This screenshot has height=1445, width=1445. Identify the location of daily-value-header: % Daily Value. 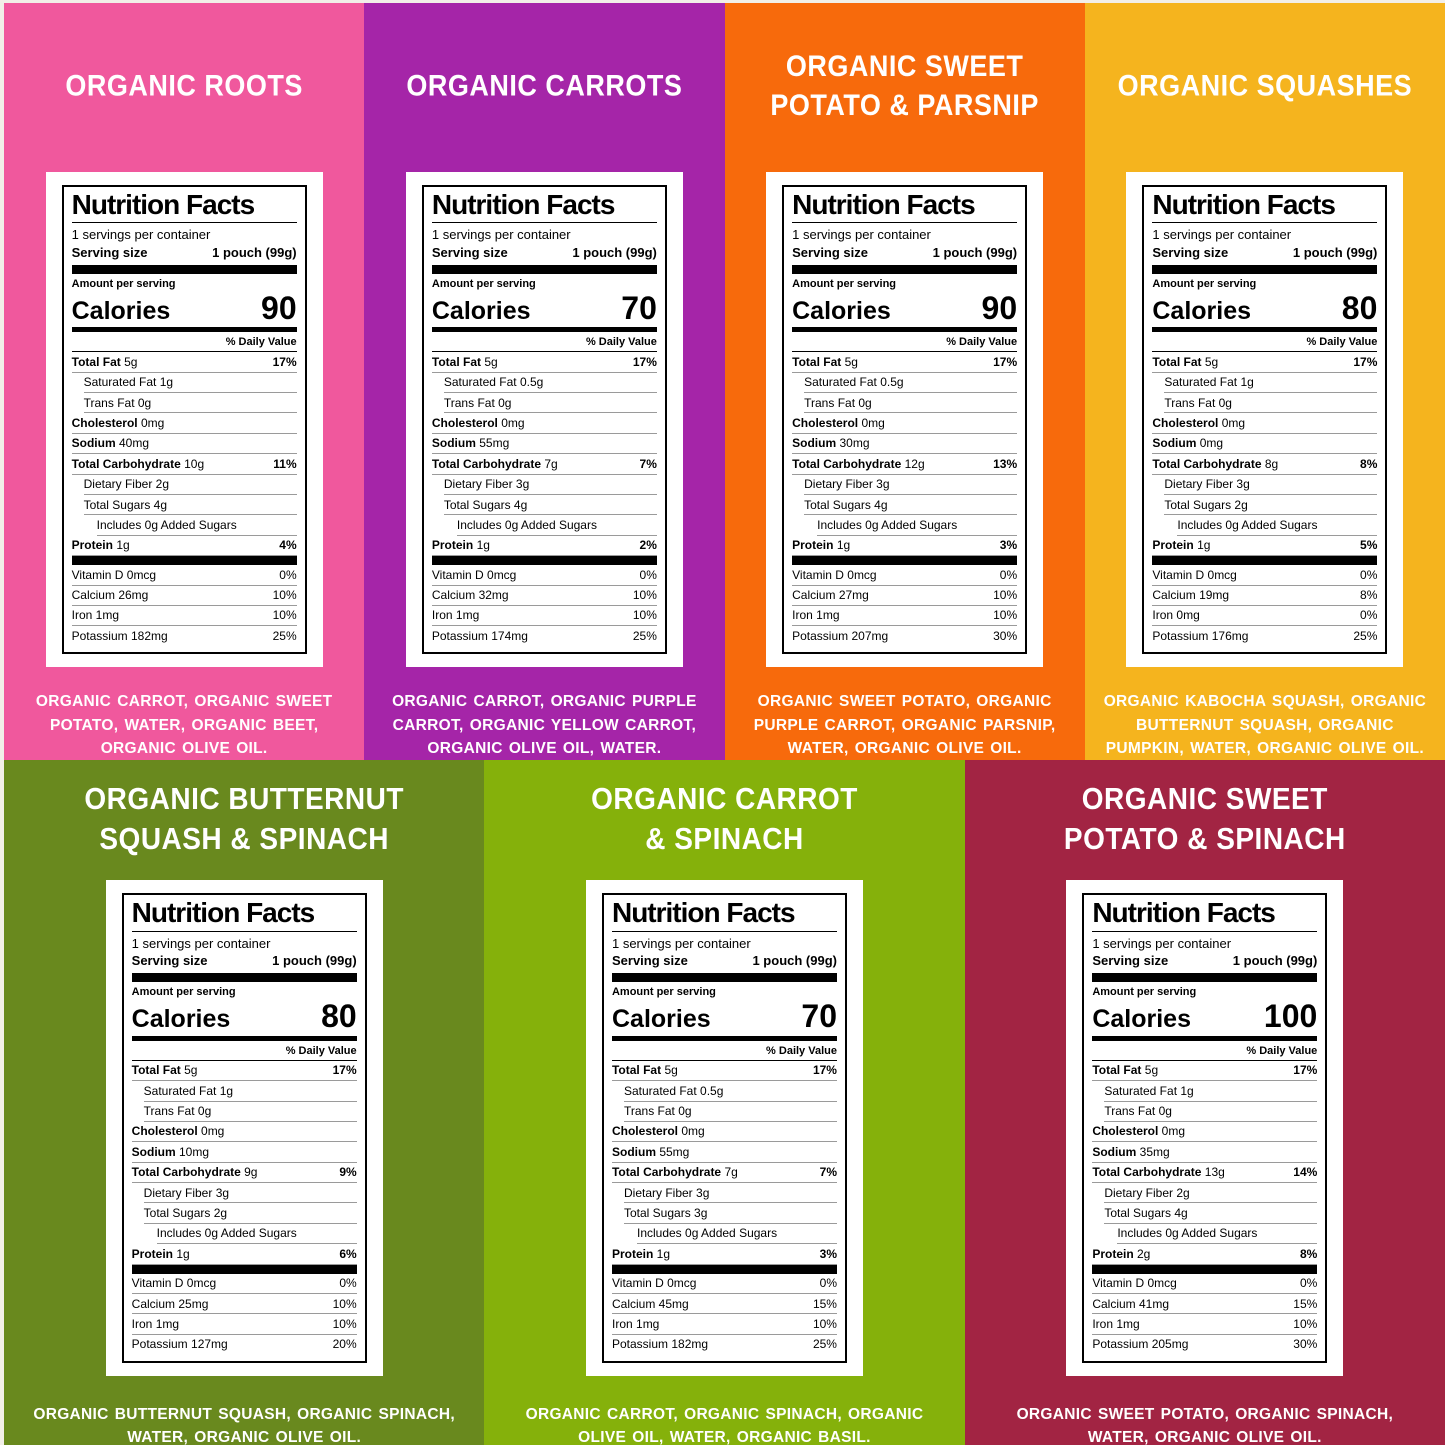
(244, 1051).